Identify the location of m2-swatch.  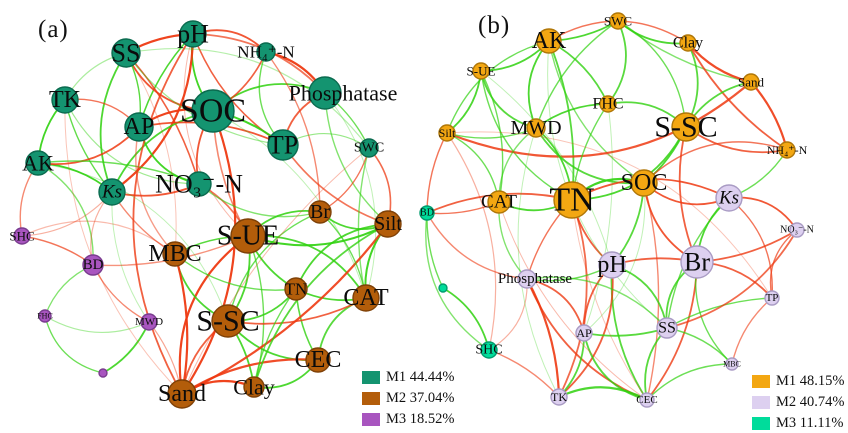
(371, 398).